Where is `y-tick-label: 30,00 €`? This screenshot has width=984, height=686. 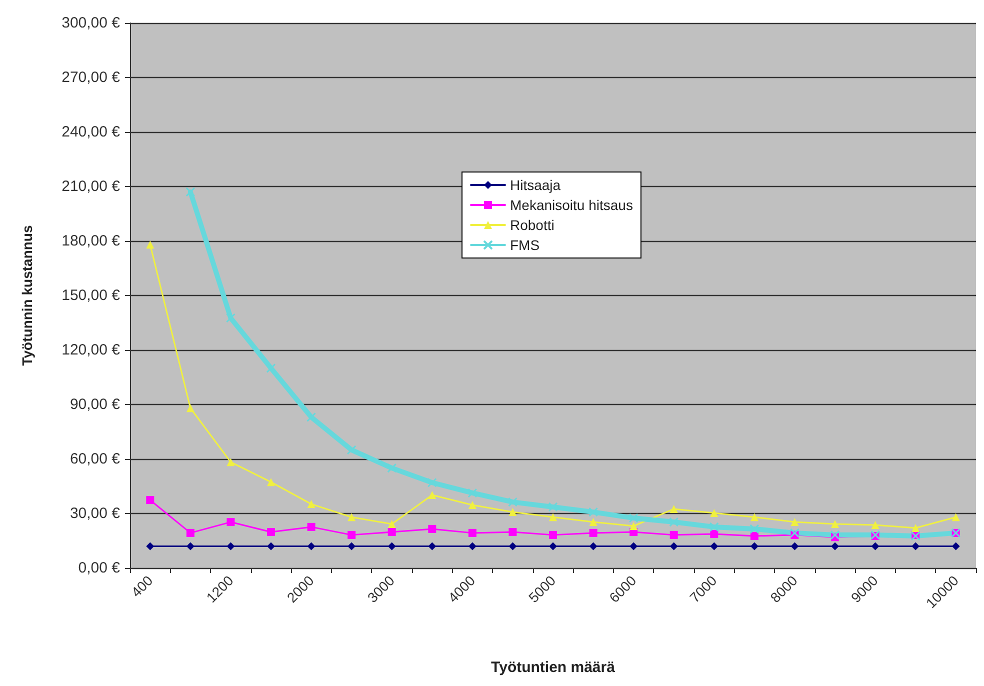 y-tick-label: 30,00 € is located at coordinates (95, 513).